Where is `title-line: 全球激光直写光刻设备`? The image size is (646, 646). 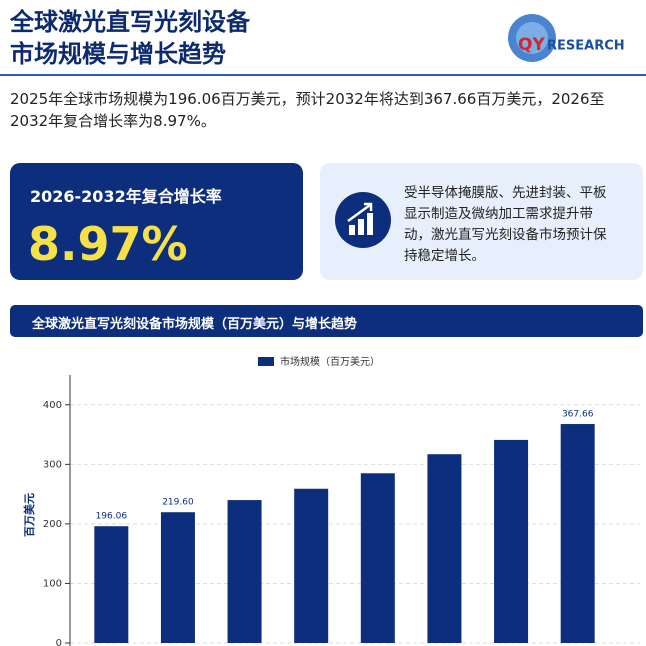 title-line: 全球激光直写光刻设备 is located at coordinates (130, 22).